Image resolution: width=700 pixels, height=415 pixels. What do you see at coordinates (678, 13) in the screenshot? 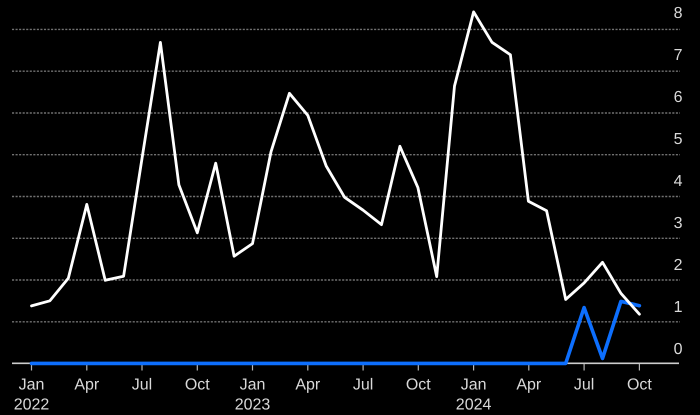
I see `svg-text: 8` at bounding box center [678, 13].